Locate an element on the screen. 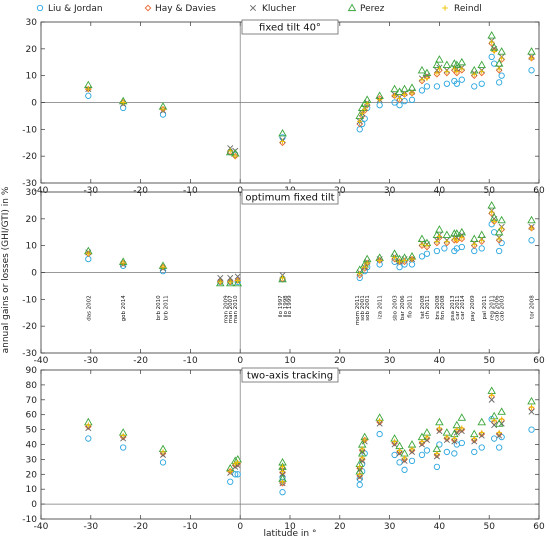  station-label: cab 2006 is located at coordinates (498, 308).